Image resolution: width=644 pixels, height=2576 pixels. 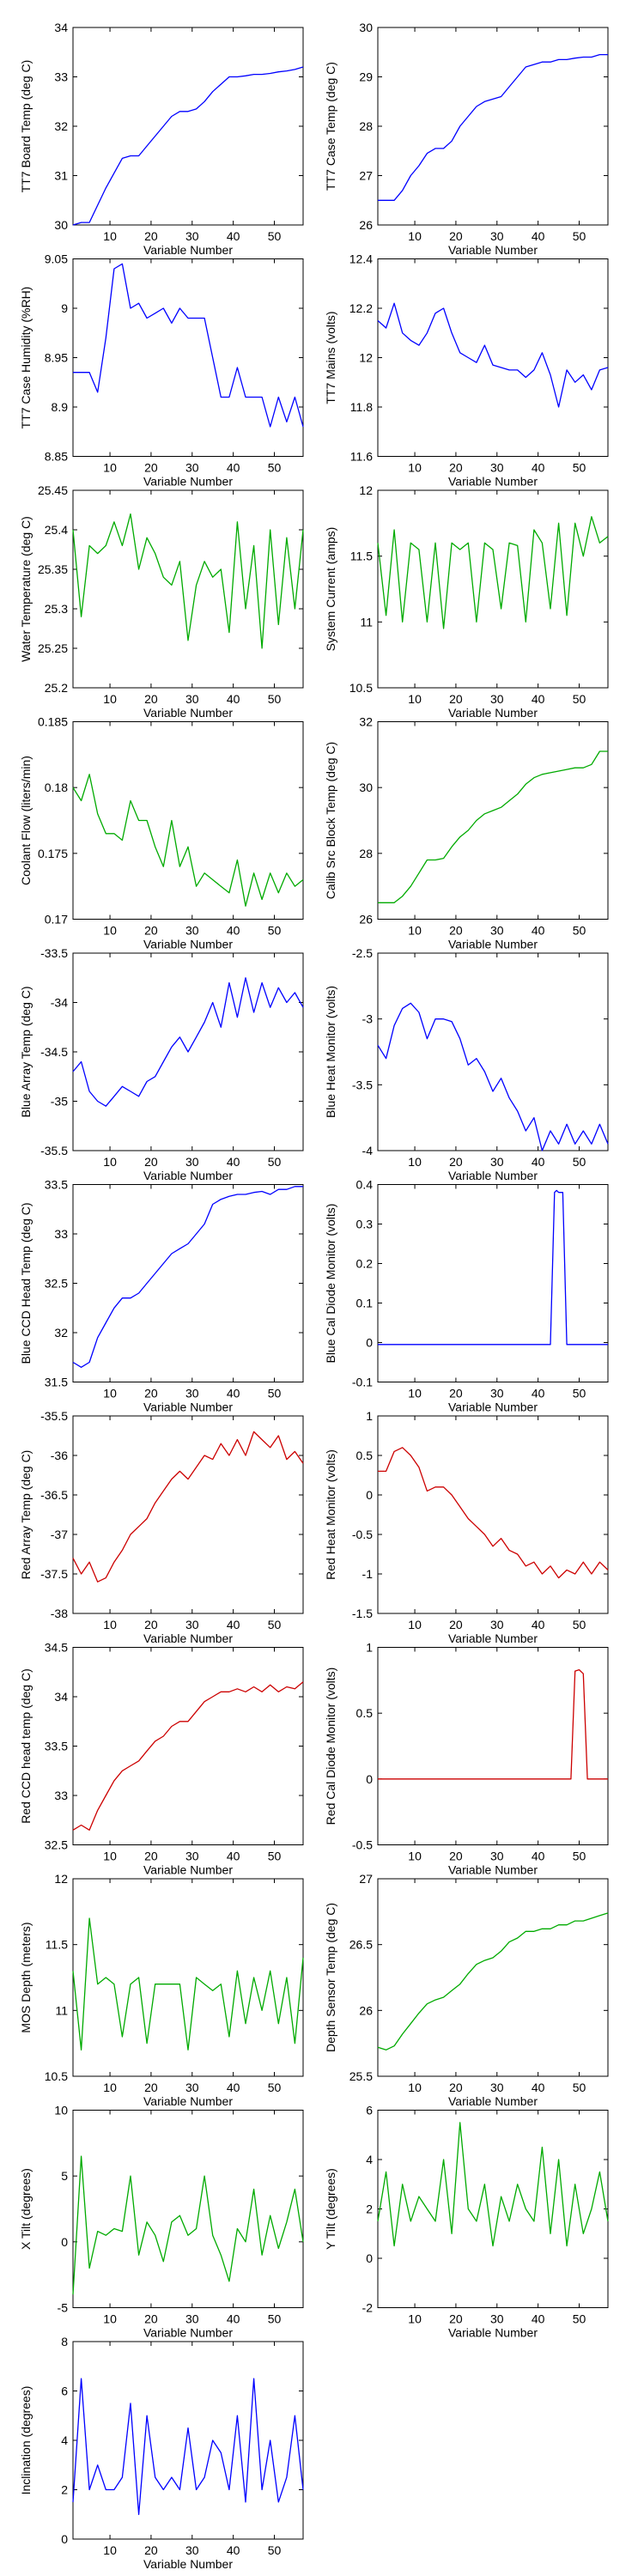 What do you see at coordinates (26, 1052) in the screenshot?
I see `y-axis-label: Blue Array Temp (deg C)` at bounding box center [26, 1052].